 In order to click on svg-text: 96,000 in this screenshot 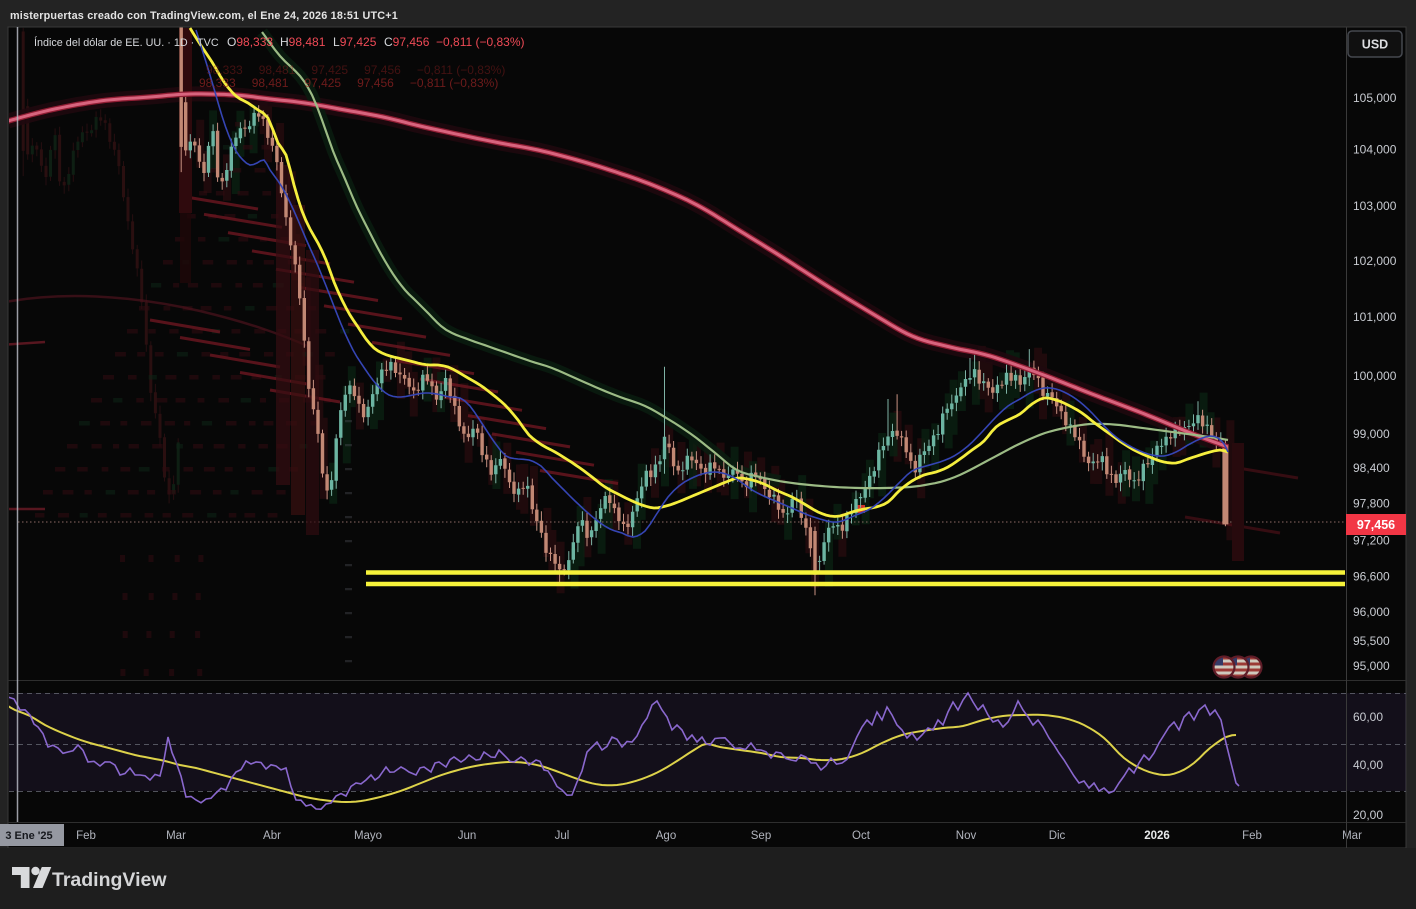, I will do `click(1371, 612)`.